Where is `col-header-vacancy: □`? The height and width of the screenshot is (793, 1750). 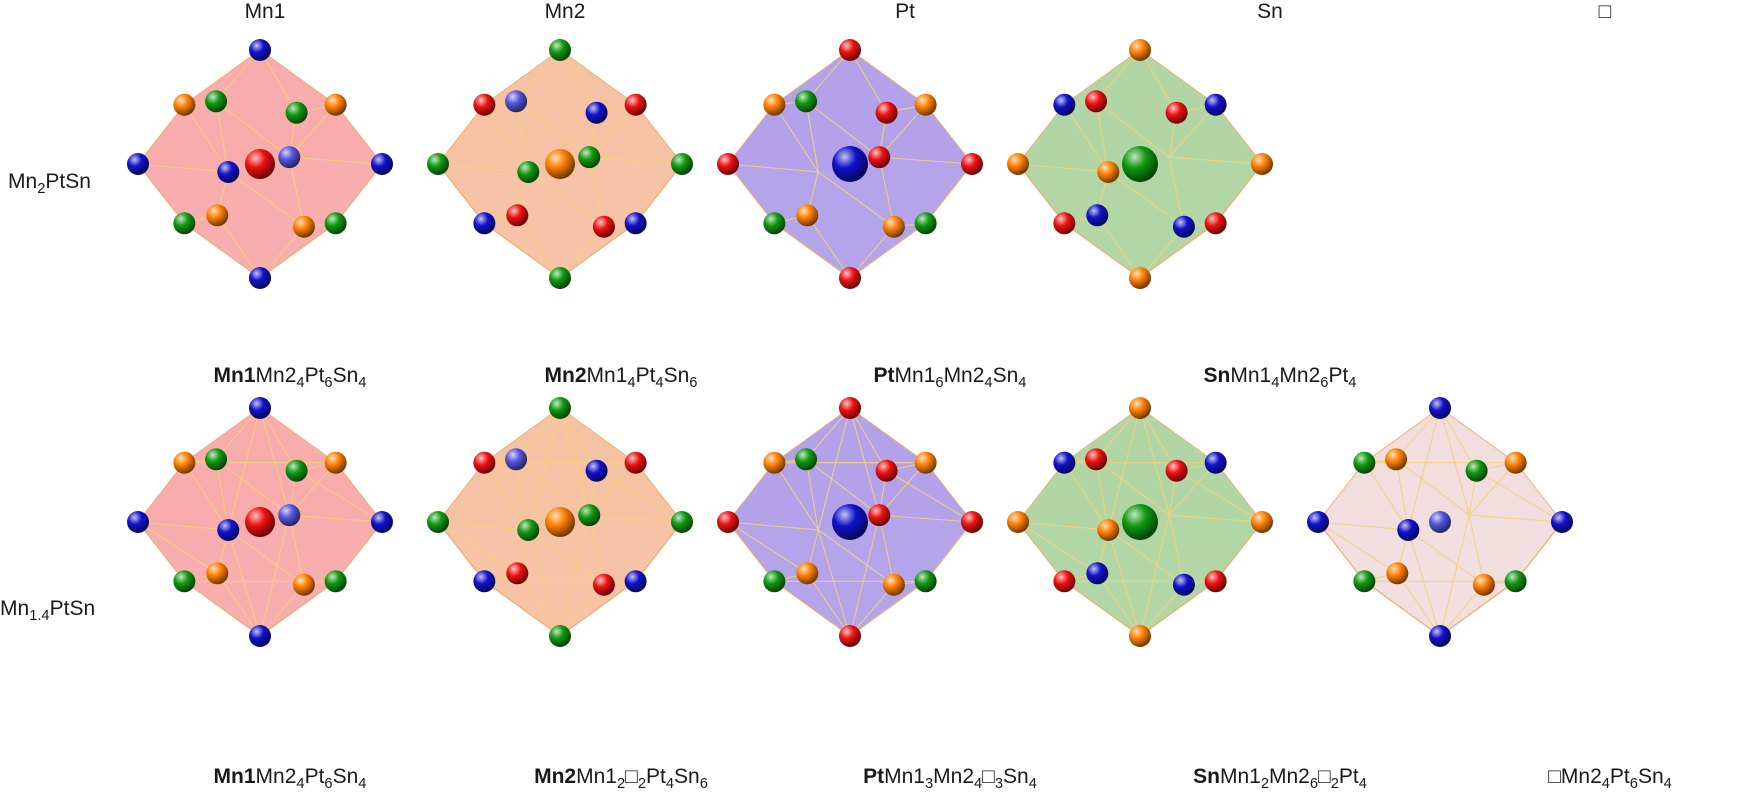
col-header-vacancy: □ is located at coordinates (1605, 11).